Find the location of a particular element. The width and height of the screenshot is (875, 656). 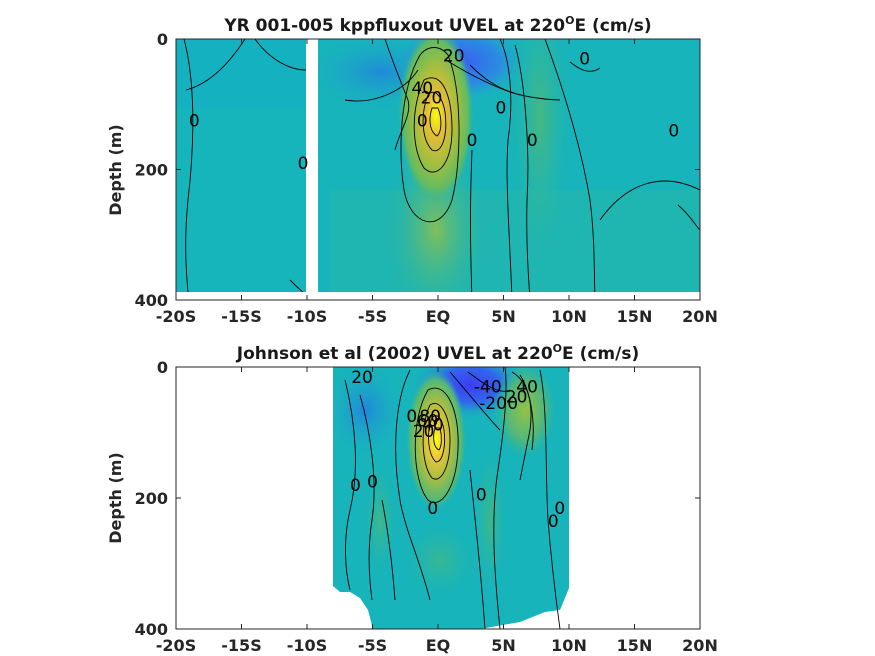

contour-label: -40 is located at coordinates (488, 388).